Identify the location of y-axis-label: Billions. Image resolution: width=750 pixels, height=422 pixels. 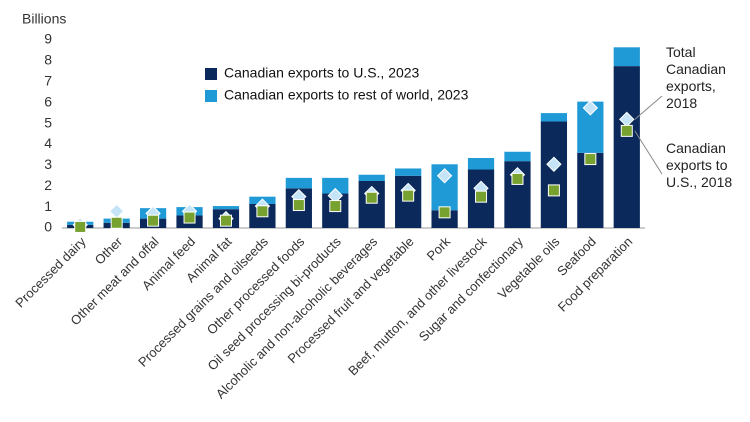
(44, 19).